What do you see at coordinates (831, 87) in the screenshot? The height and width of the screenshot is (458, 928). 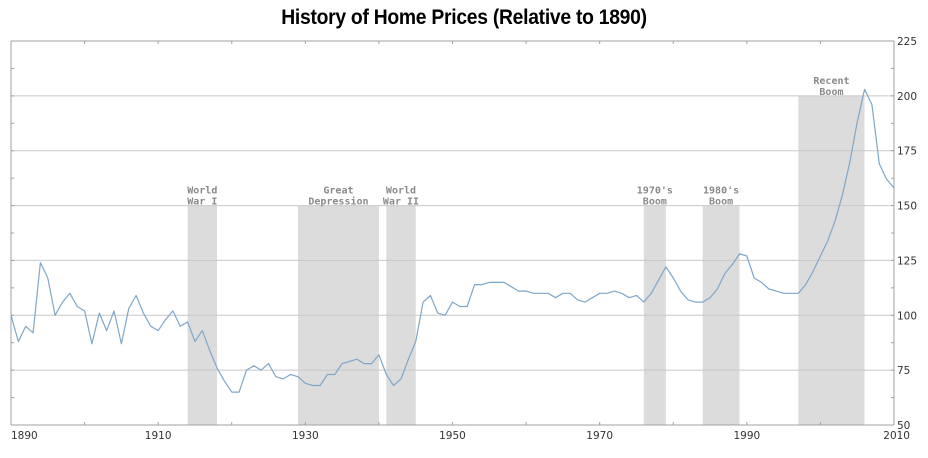 I see `region-label: Recent Boom` at bounding box center [831, 87].